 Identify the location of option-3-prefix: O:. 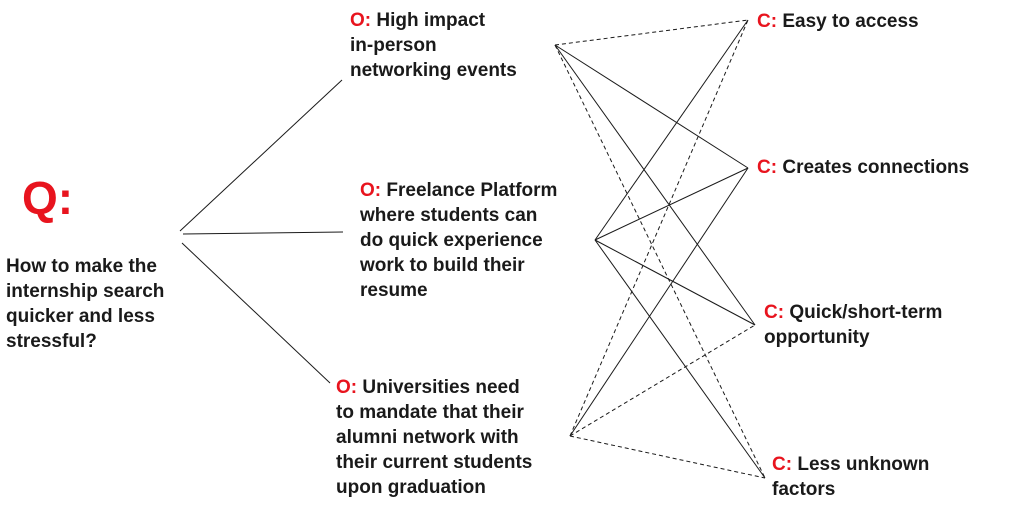
(347, 387).